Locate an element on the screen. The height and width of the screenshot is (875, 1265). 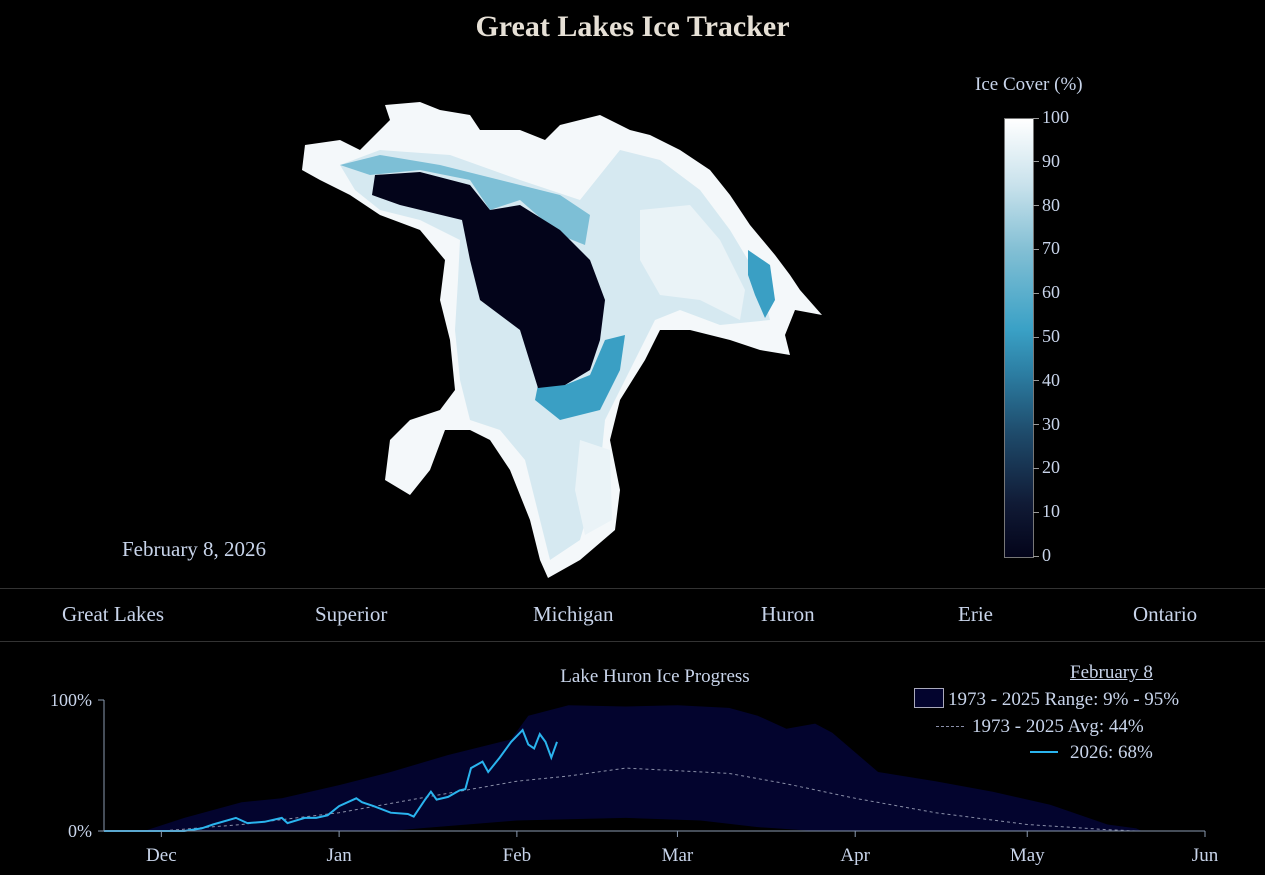
tab-michigan: Michigan is located at coordinates (573, 614).